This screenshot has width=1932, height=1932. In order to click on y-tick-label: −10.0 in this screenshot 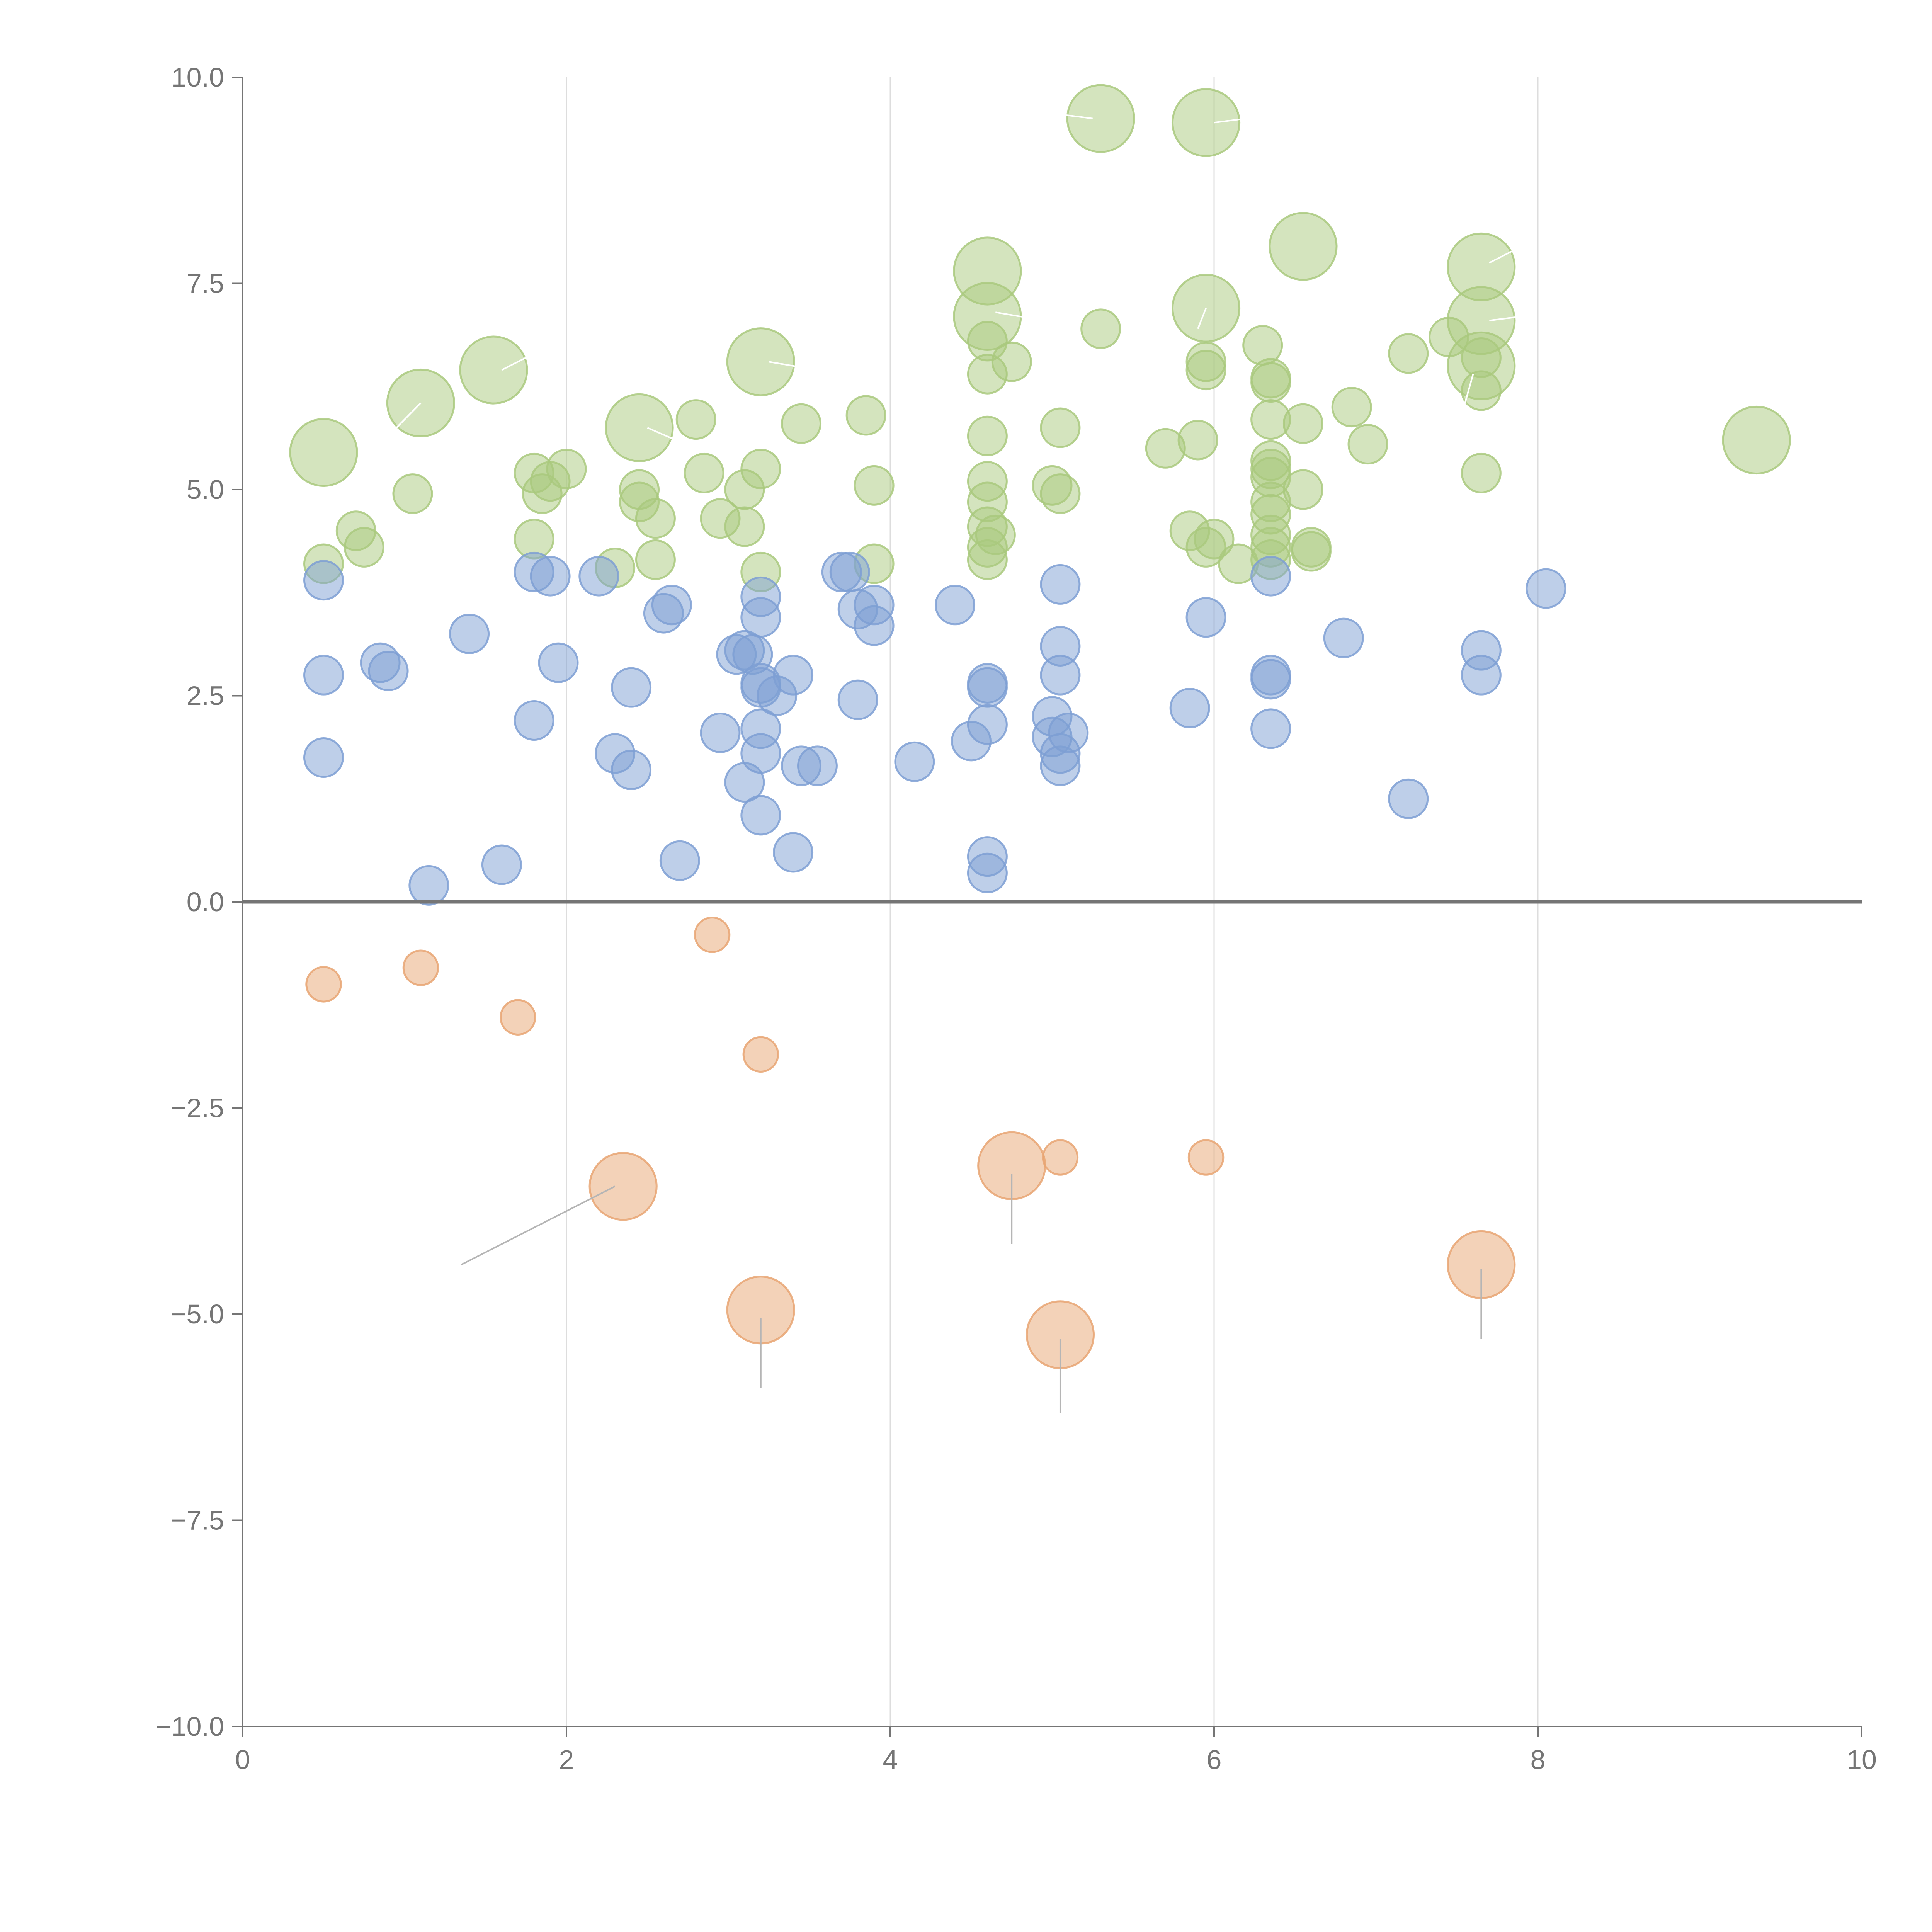, I will do `click(190, 1727)`.